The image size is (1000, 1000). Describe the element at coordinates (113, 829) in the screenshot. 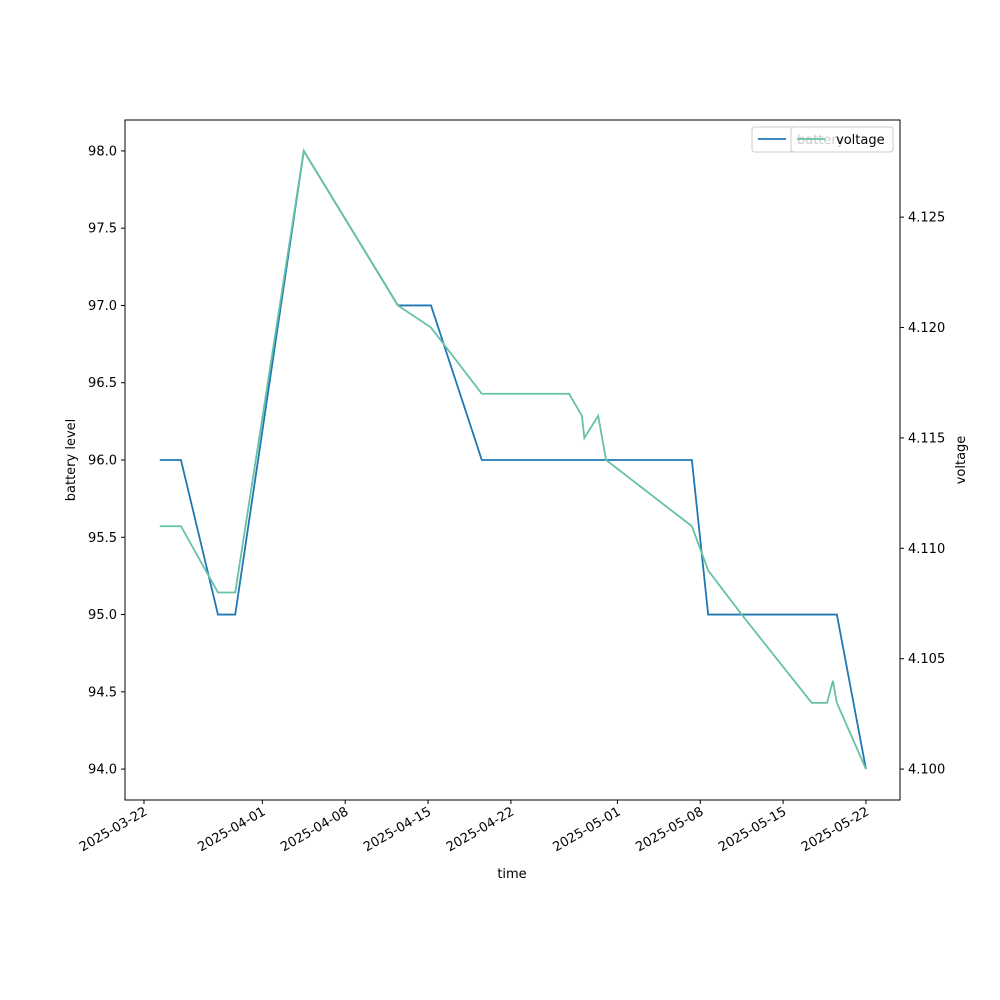

I see `x-tick-label: 2025-03-22` at that location.